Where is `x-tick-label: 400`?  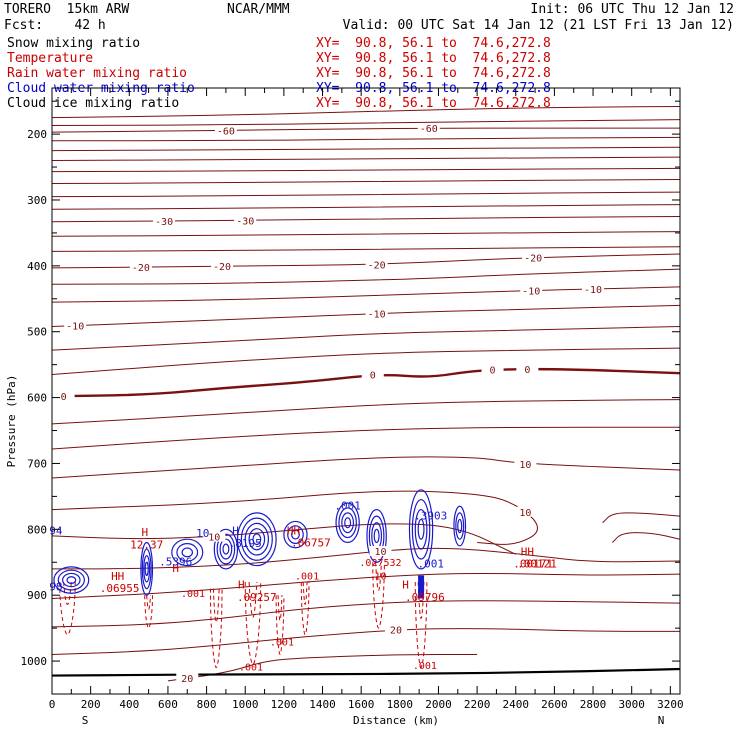 x-tick-label: 400 is located at coordinates (129, 704).